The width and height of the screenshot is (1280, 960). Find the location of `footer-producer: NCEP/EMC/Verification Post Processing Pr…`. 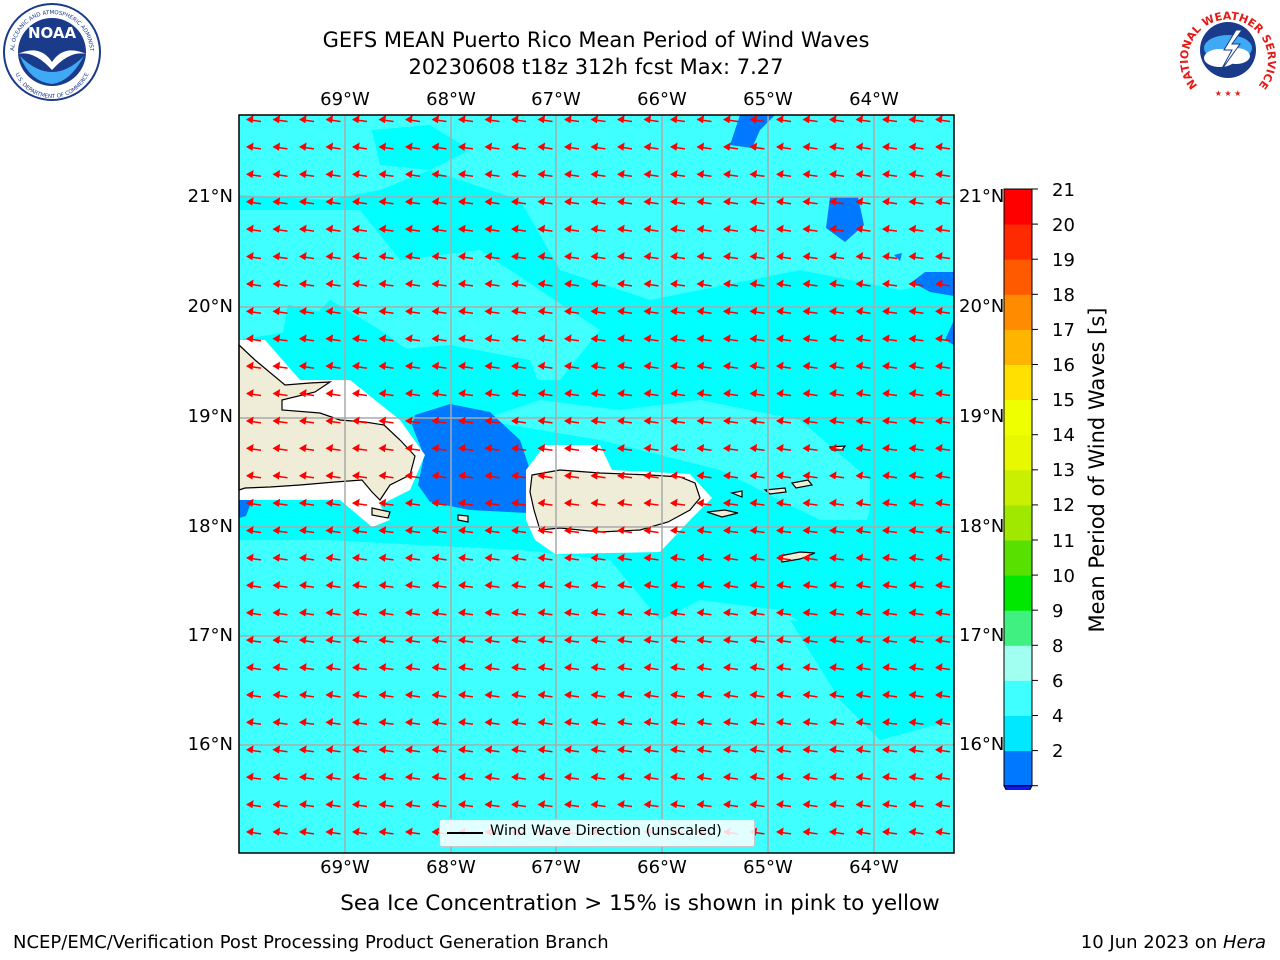

footer-producer: NCEP/EMC/Verification Post Processing Pr… is located at coordinates (311, 942).